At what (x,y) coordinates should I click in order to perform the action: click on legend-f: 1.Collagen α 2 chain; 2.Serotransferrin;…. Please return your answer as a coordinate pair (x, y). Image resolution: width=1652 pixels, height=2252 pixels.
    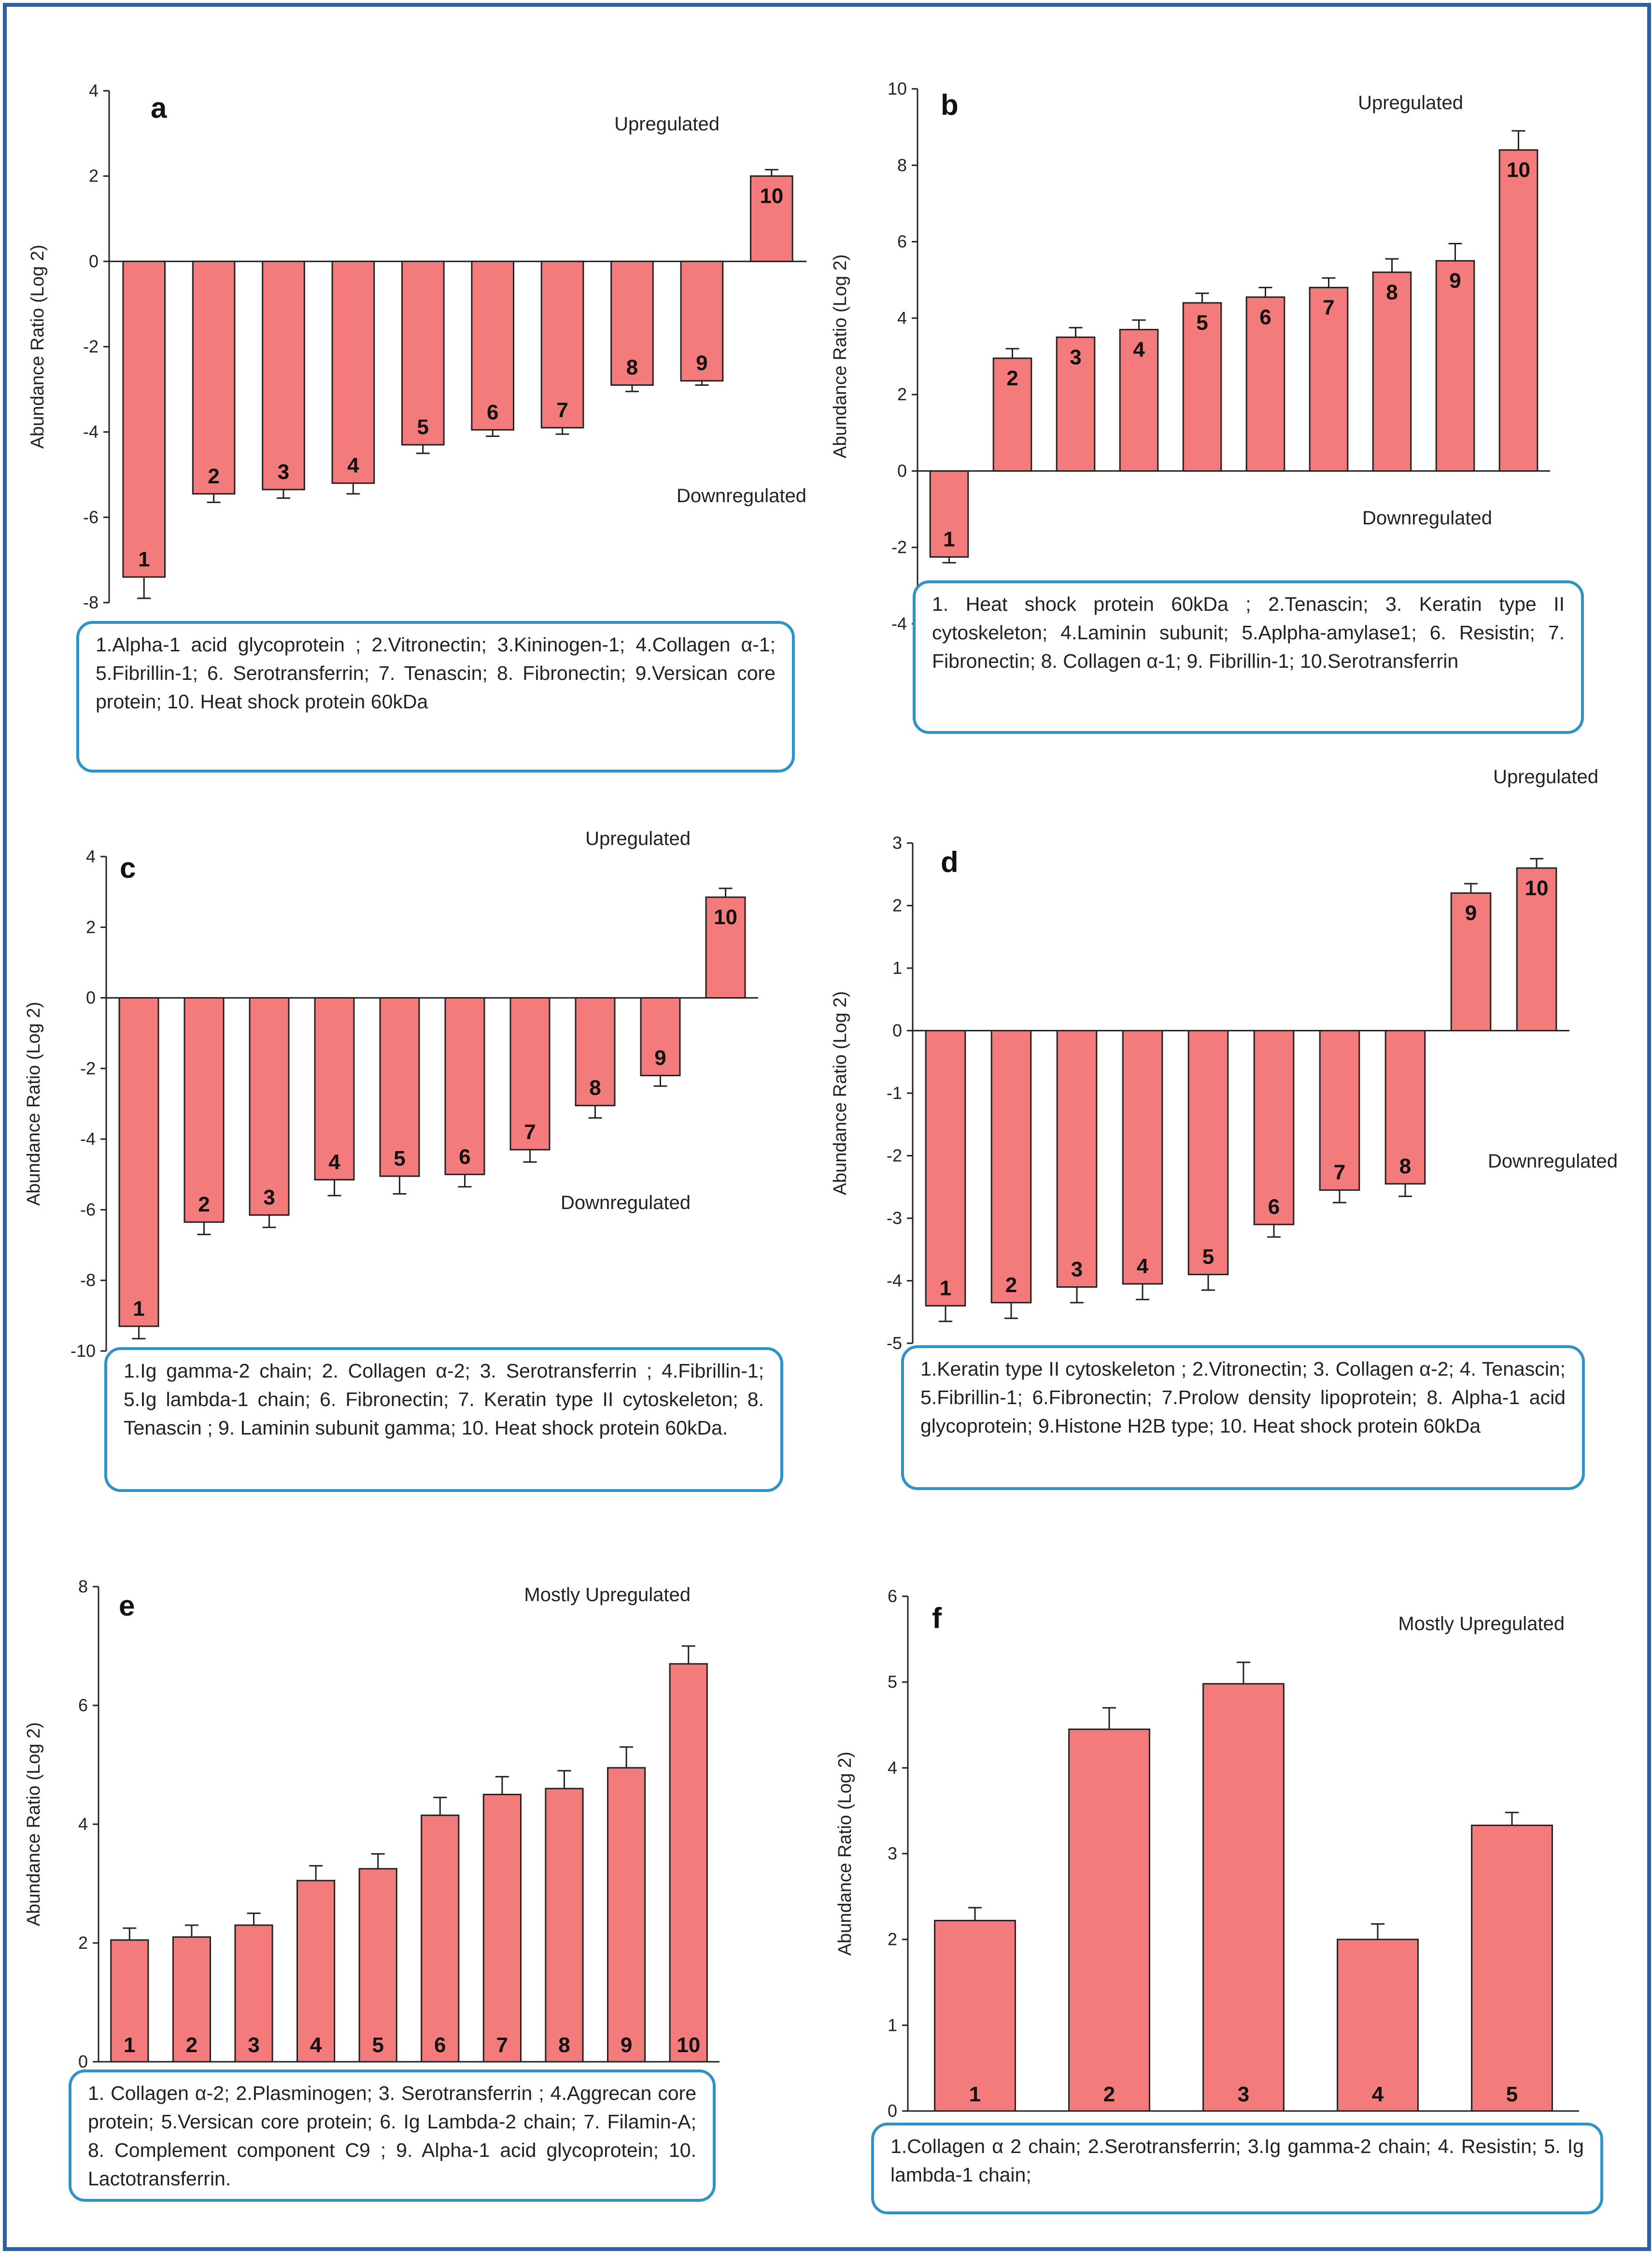
    Looking at the image, I should click on (1237, 2168).